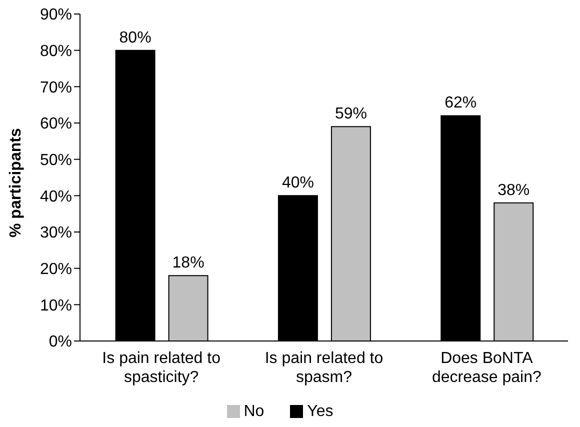 The image size is (580, 427). Describe the element at coordinates (135, 37) in the screenshot. I see `data-label: 80%` at that location.